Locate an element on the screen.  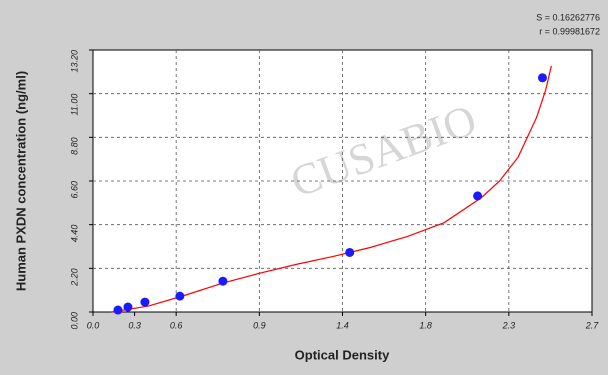
x-tick-label: 1.4 is located at coordinates (342, 325).